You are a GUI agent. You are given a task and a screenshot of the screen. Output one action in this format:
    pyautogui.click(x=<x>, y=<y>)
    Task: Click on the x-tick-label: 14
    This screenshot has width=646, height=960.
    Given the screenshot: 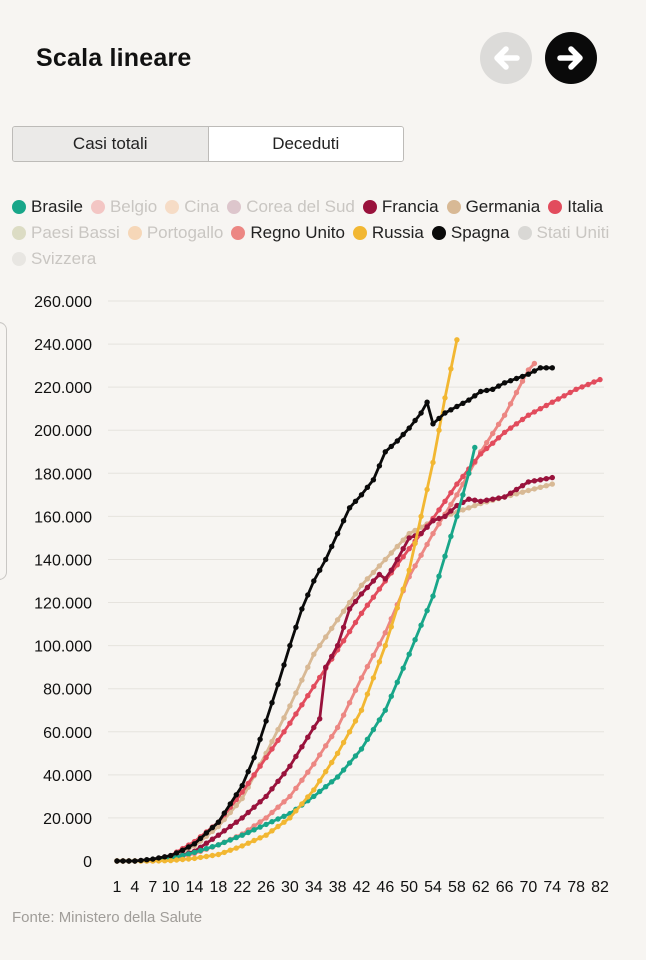 What is the action you would take?
    pyautogui.click(x=195, y=887)
    